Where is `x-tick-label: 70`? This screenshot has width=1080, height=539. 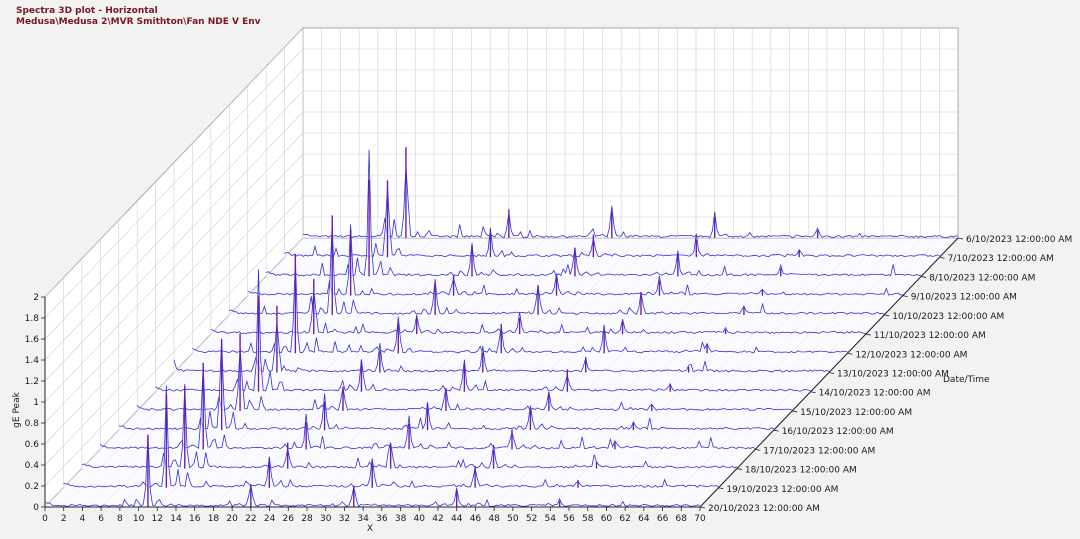
x-tick-label: 70 is located at coordinates (700, 519).